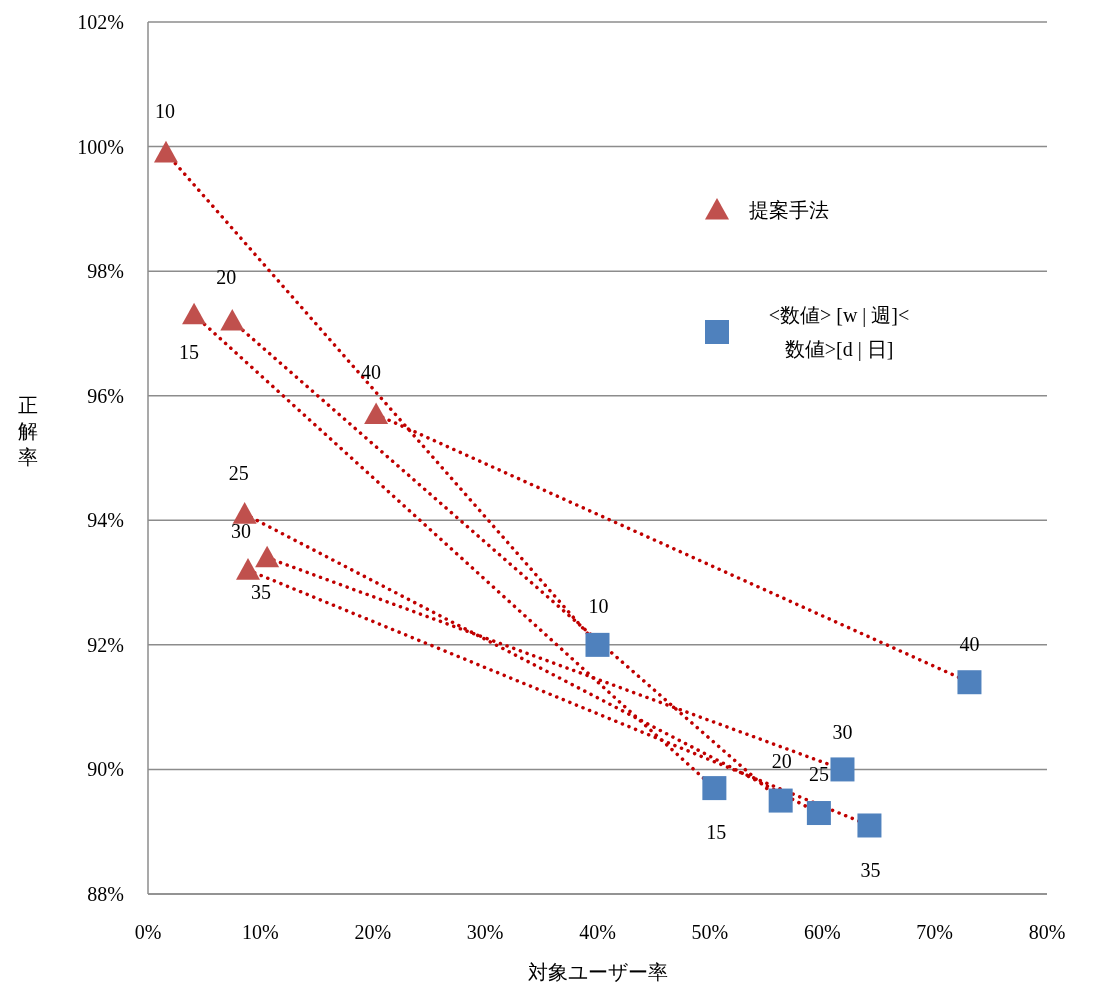  I want to click on x-tick-label: 50%, so click(710, 932).